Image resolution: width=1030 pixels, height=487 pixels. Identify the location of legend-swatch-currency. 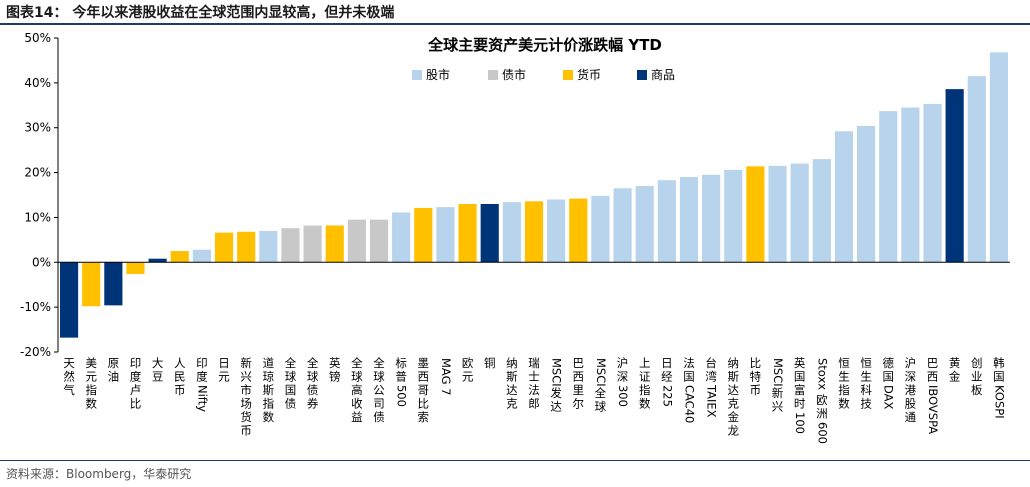
(568, 75).